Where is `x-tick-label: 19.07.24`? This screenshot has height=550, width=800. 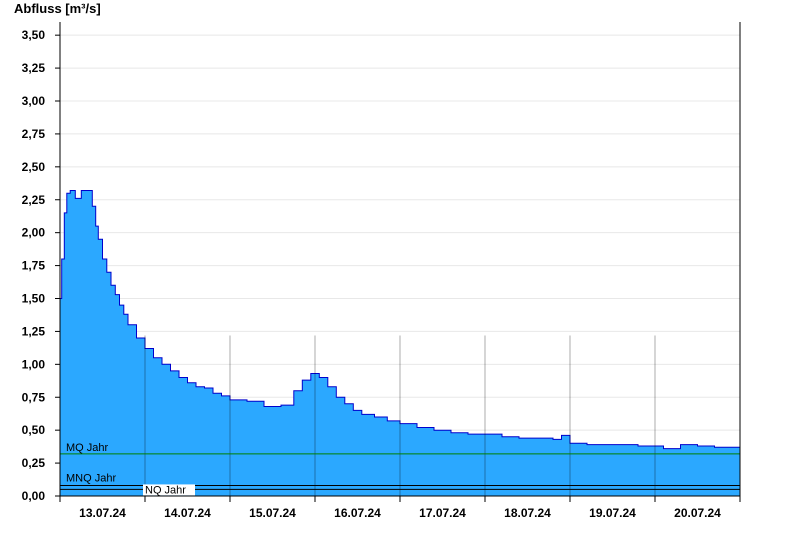 x-tick-label: 19.07.24 is located at coordinates (612, 513).